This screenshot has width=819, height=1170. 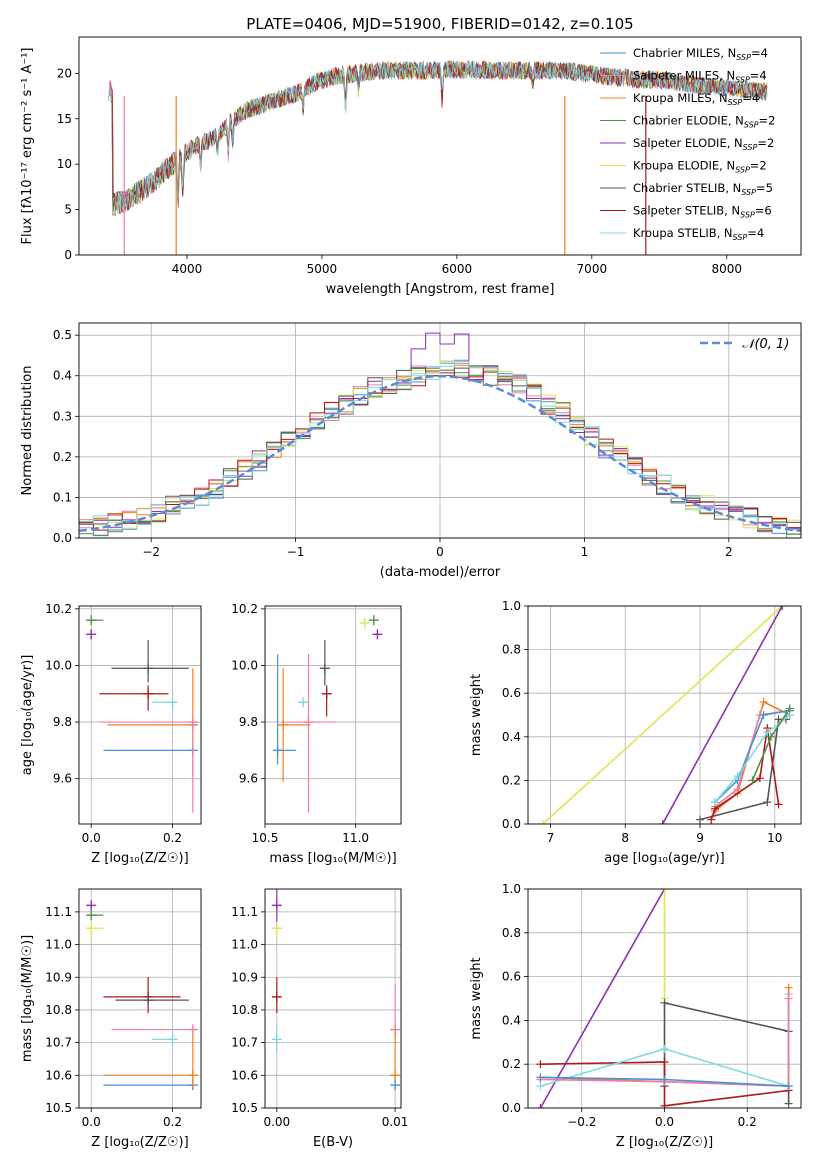 I want to click on normal-curve, so click(x=440, y=453).